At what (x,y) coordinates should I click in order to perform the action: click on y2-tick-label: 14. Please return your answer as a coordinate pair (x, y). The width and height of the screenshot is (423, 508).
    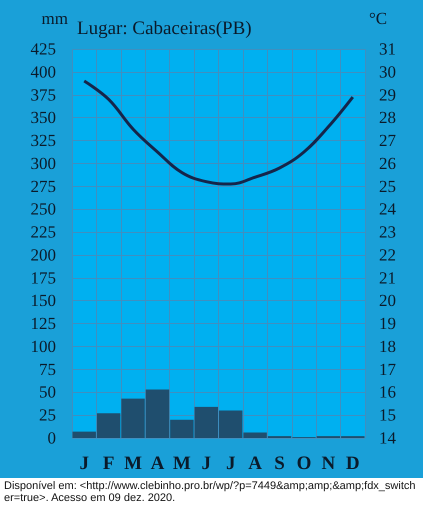
    Looking at the image, I should click on (387, 438).